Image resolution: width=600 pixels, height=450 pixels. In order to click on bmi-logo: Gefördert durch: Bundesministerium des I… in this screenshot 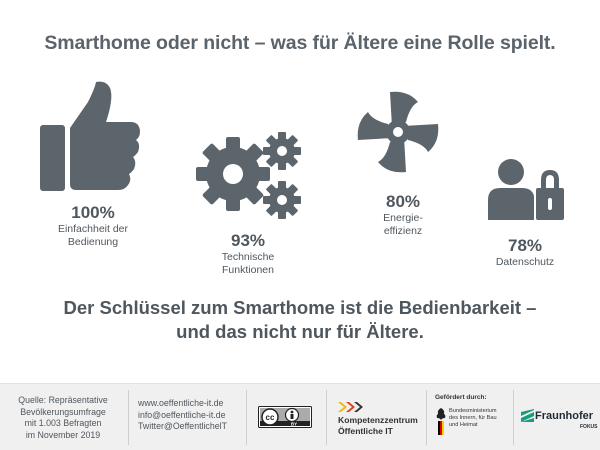, I will do `click(471, 417)`.